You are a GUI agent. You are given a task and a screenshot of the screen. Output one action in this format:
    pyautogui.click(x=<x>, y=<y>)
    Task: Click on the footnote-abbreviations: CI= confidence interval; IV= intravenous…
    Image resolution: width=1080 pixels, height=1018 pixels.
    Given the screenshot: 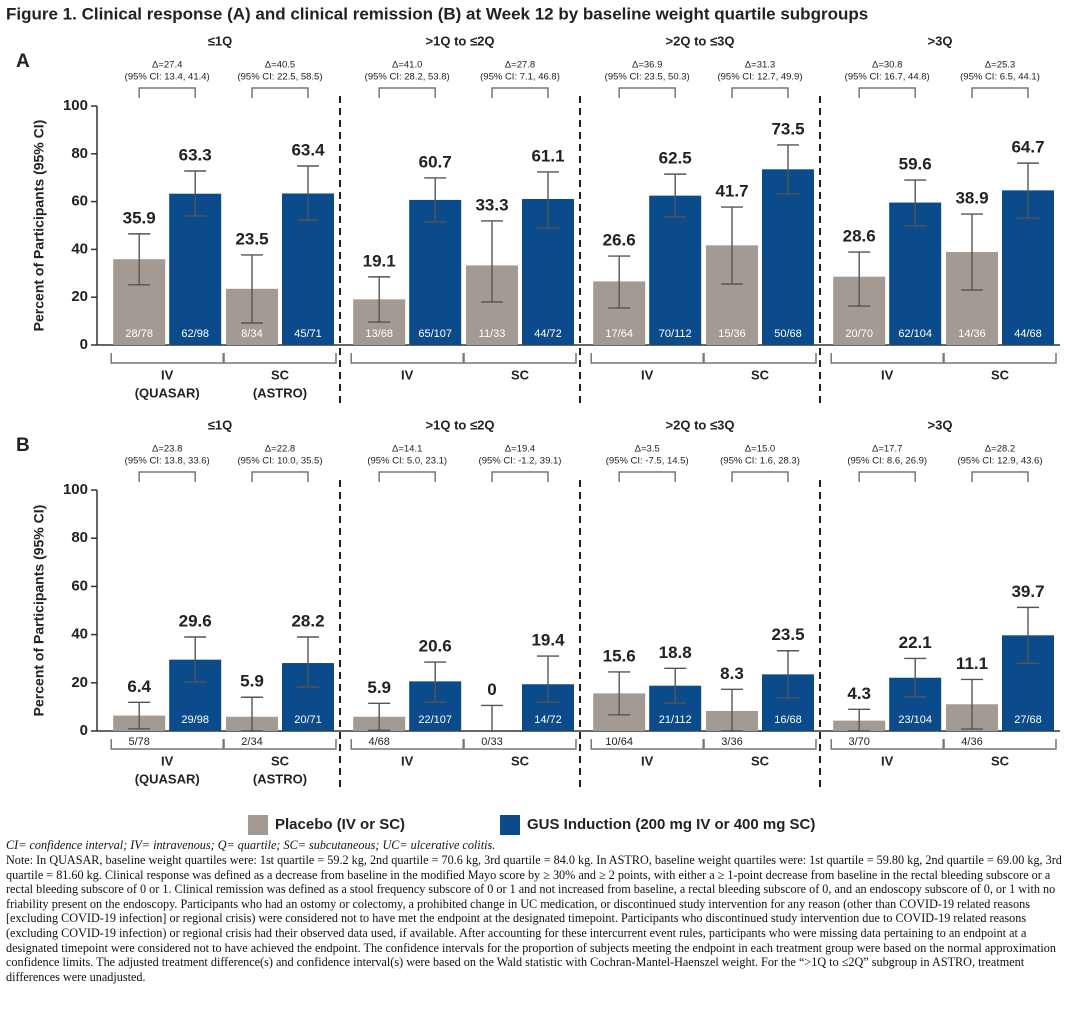 What is the action you would take?
    pyautogui.click(x=251, y=845)
    